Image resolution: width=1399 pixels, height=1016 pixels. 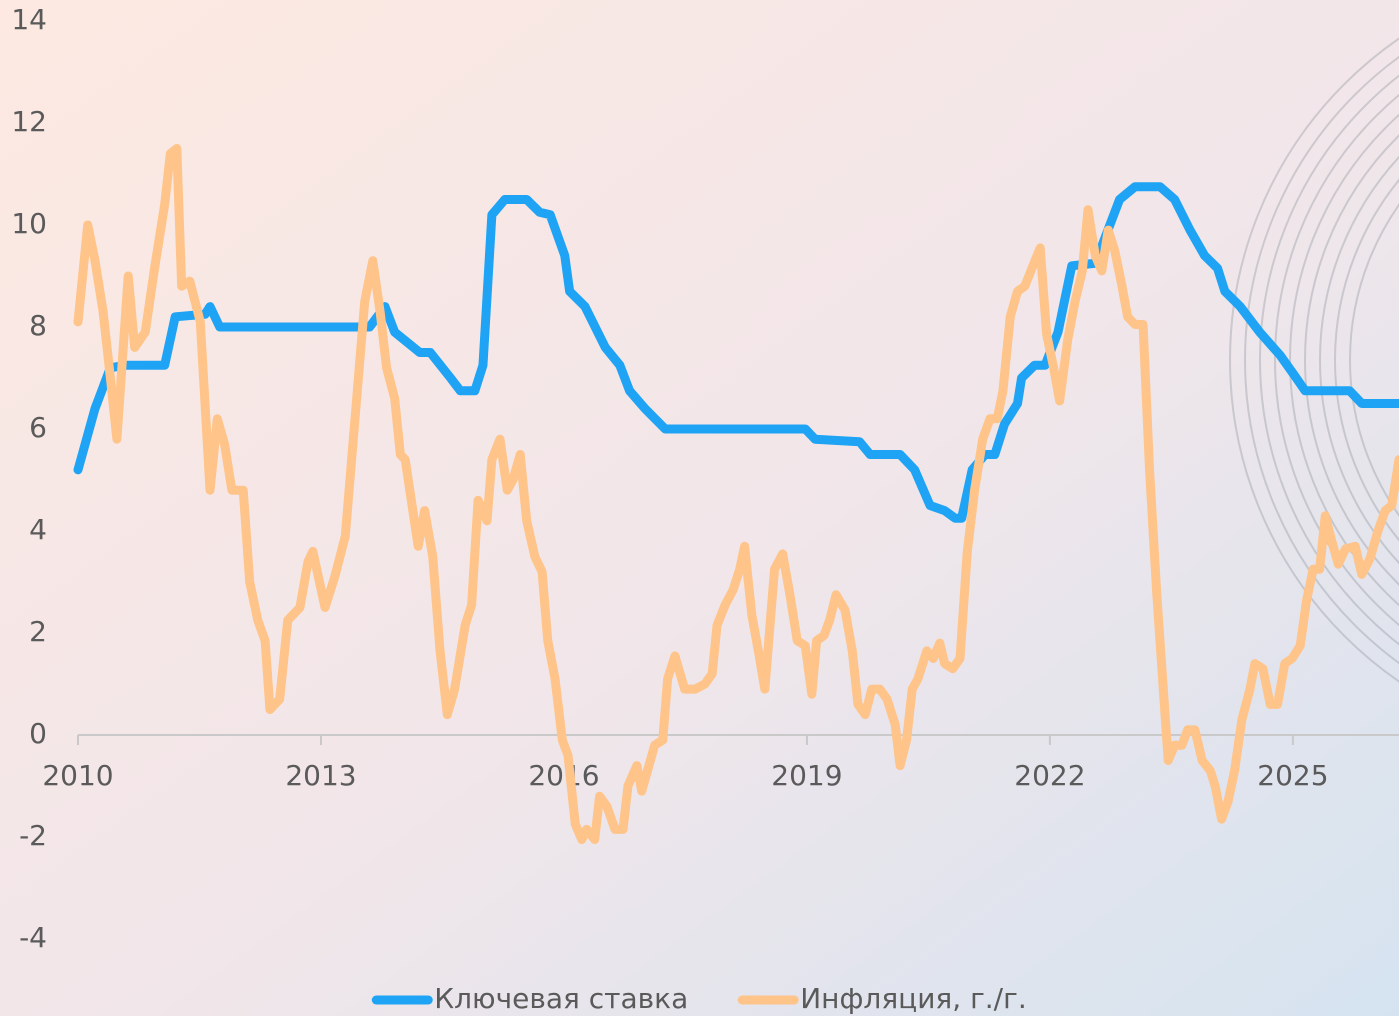 What do you see at coordinates (38, 529) in the screenshot?
I see `y-tick-label: 4` at bounding box center [38, 529].